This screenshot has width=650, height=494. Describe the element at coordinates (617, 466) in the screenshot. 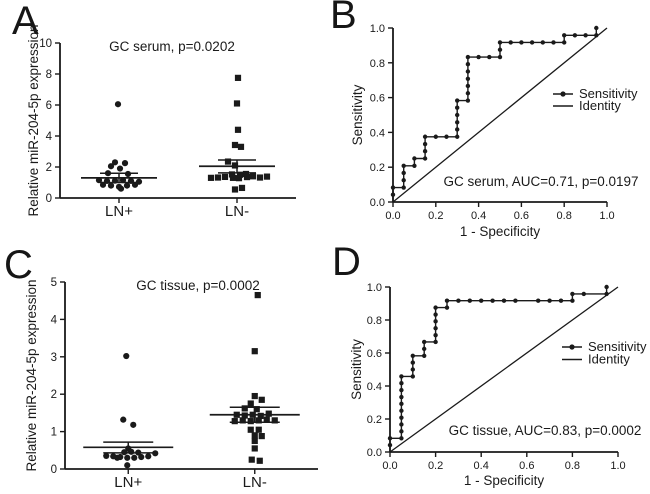

I see `x-tick-label: 1.0` at that location.